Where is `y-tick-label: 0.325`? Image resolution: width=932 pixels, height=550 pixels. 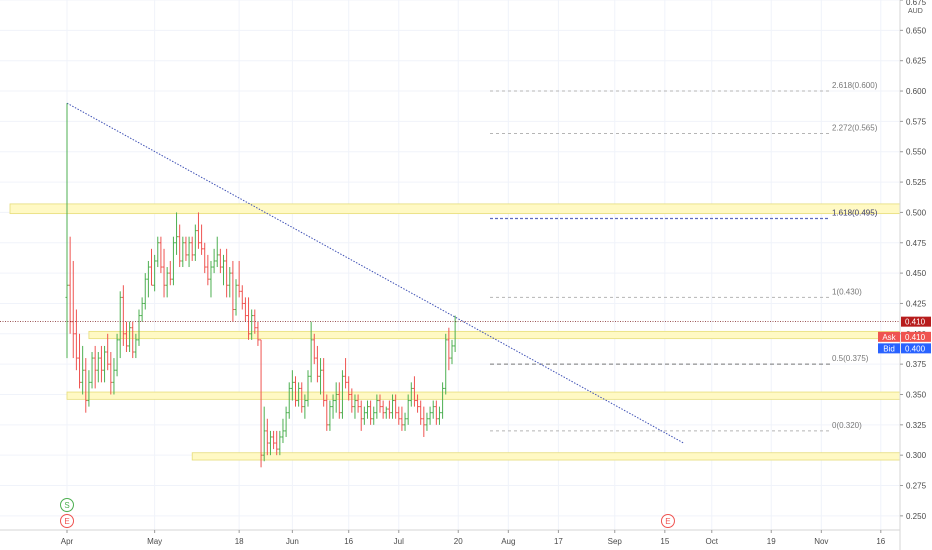 y-tick-label: 0.325 is located at coordinates (916, 425).